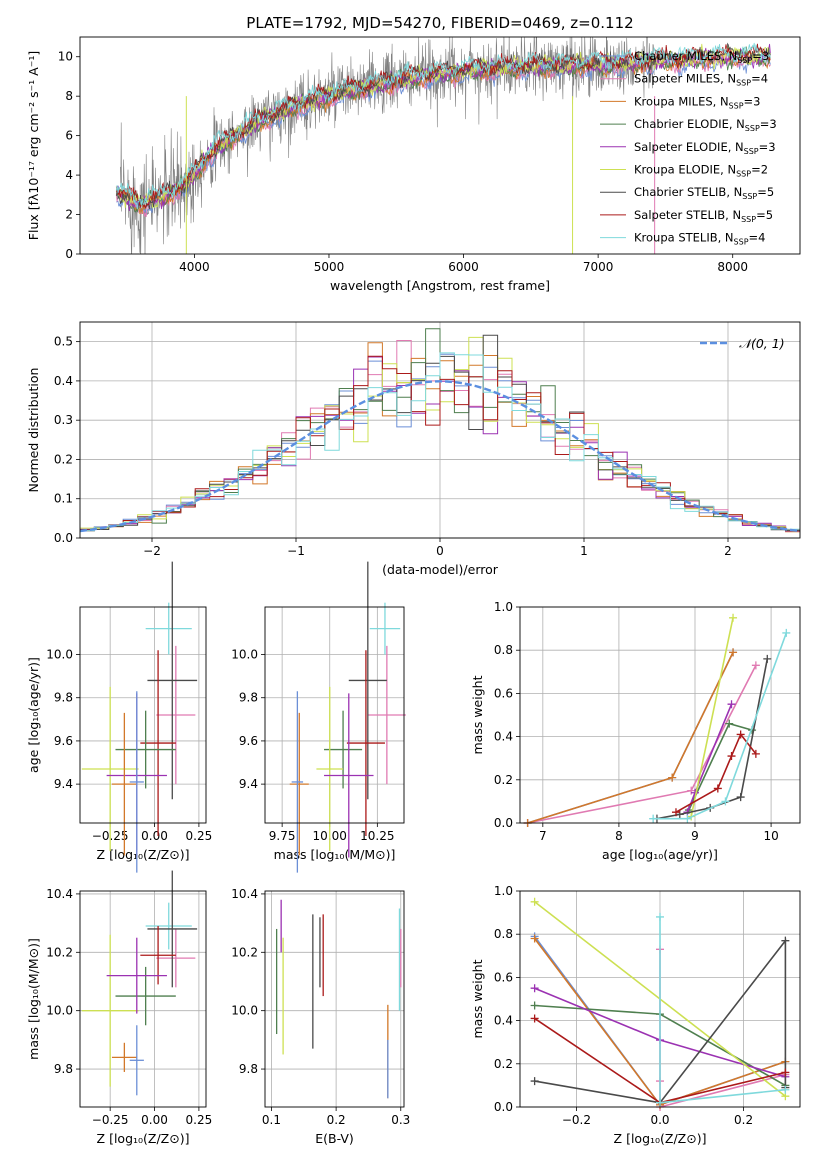 Image resolution: width=819 pixels, height=1170 pixels. I want to click on mass_z-ytick-label: 10.2, so click(59, 952).